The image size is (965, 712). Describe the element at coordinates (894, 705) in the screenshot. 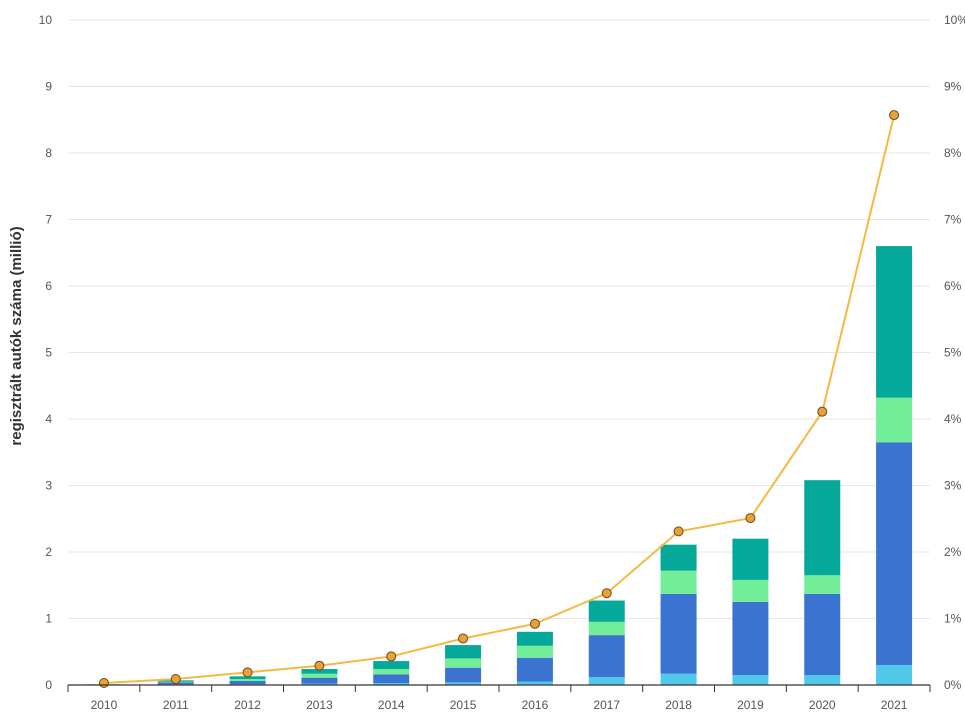

I see `x-tick-label: 2021` at that location.